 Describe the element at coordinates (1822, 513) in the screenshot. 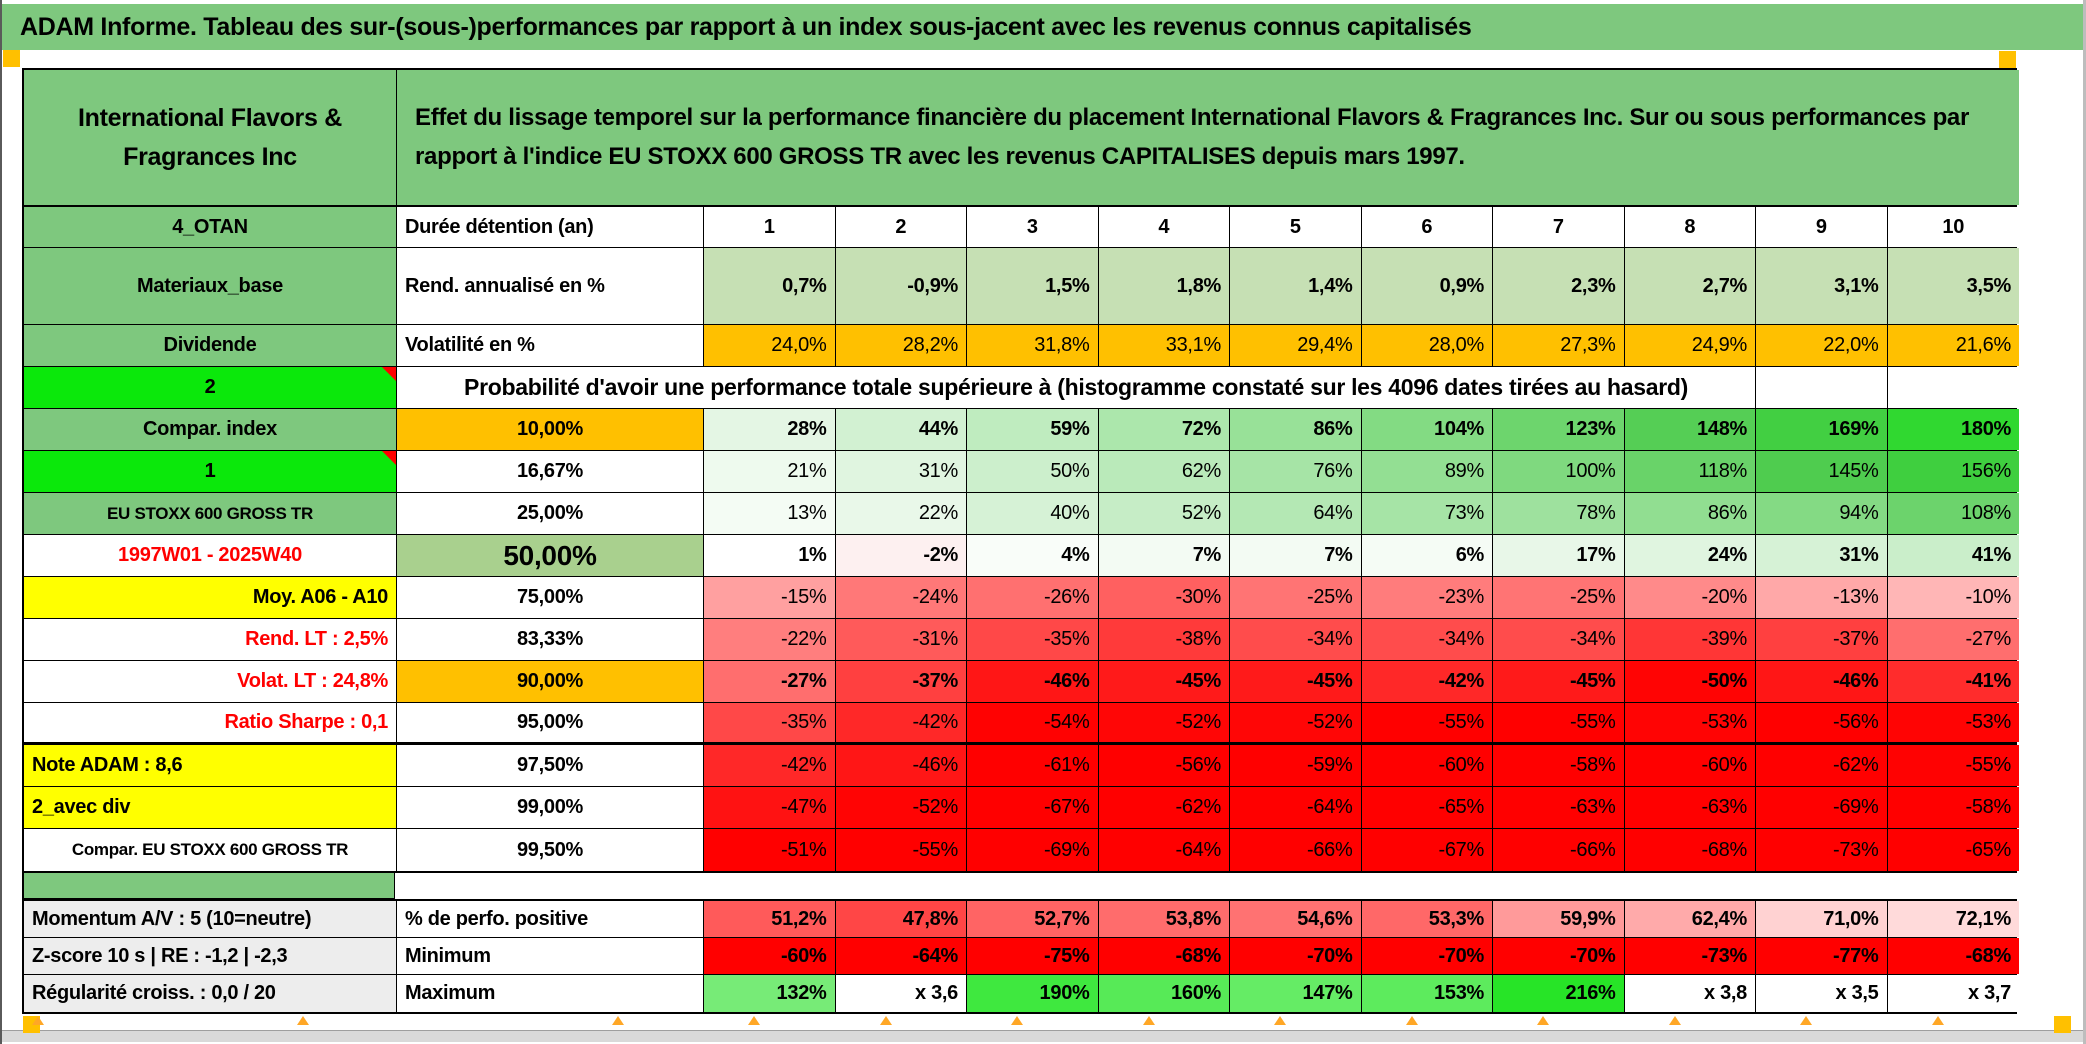

I see `data-cell: 94%` at that location.